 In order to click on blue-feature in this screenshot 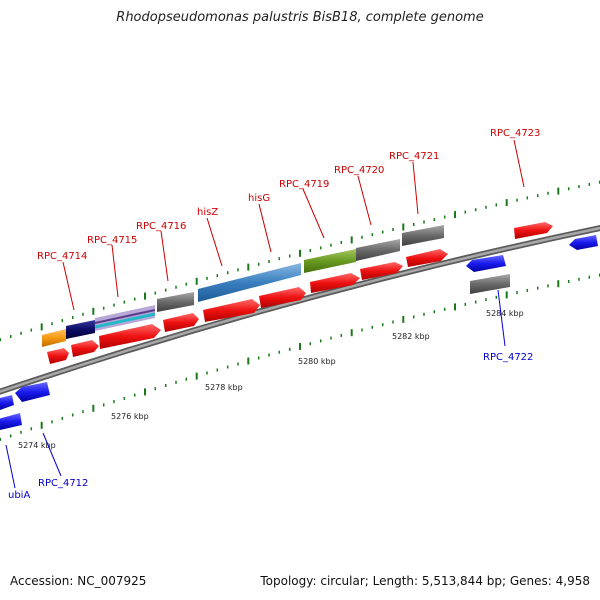, I will do `click(249, 282)`.